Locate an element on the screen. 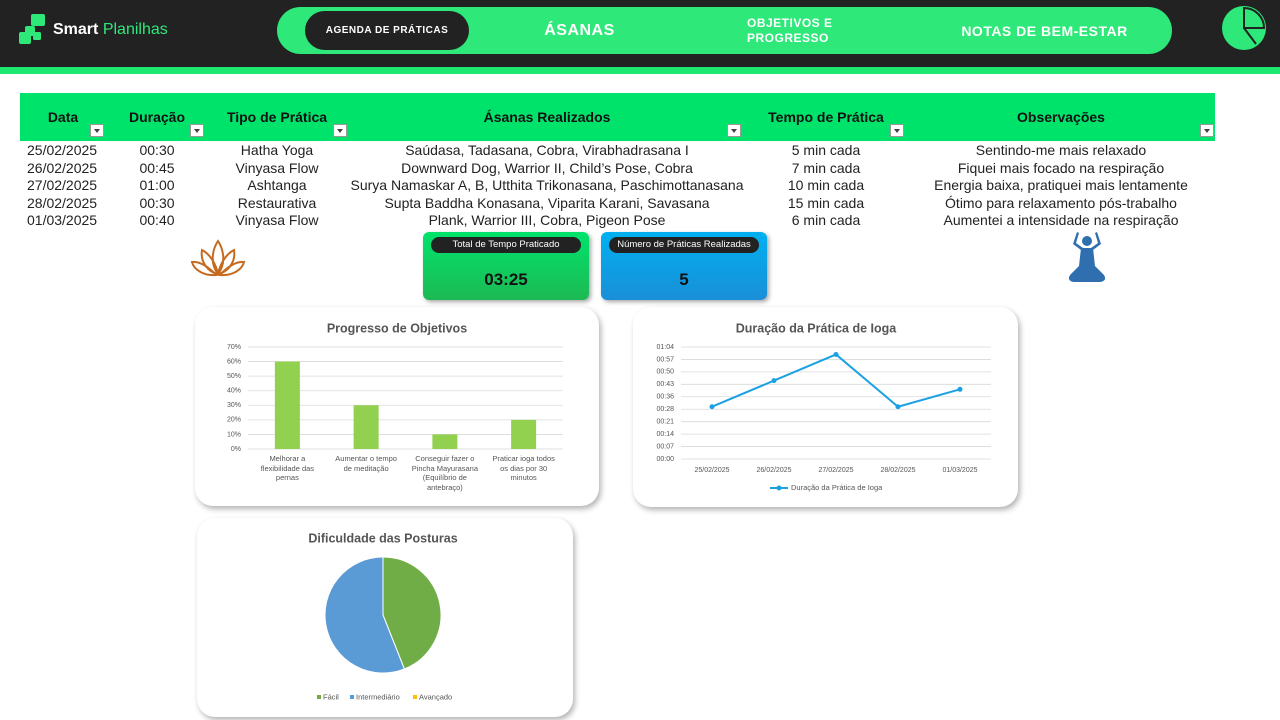 Image resolution: width=1280 pixels, height=720 pixels. kpi-card: Número de Práticas Realizadas 5 is located at coordinates (684, 266).